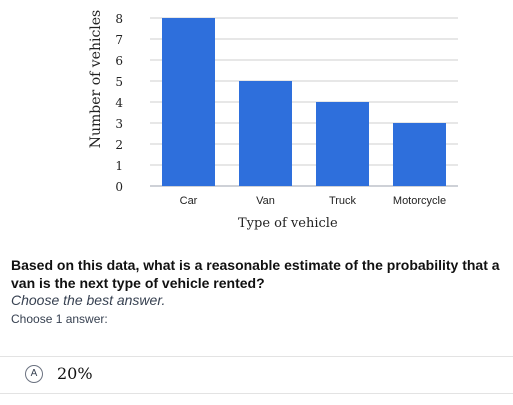 This screenshot has width=513, height=405. Describe the element at coordinates (119, 145) in the screenshot. I see `y-tick-label: 2` at that location.